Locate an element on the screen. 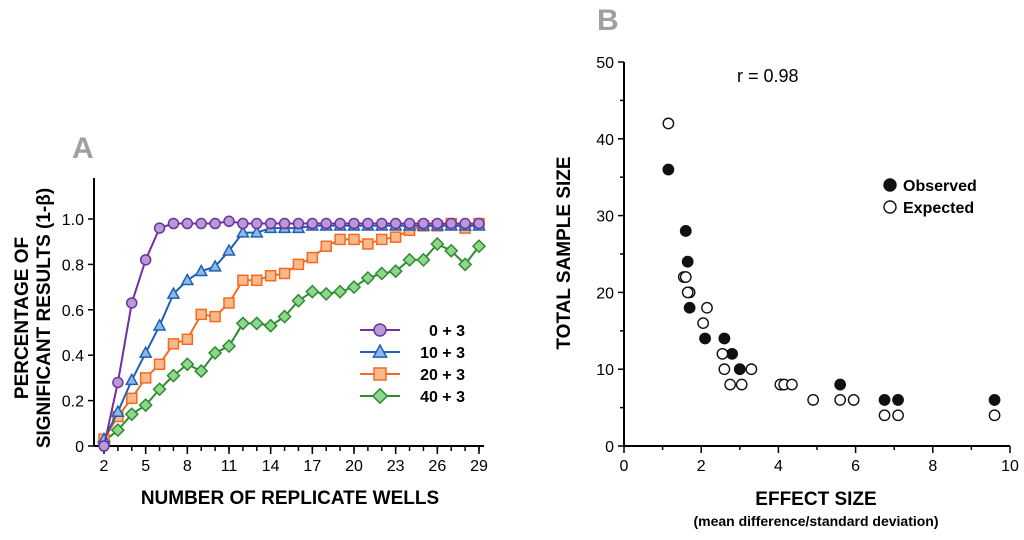  panel-b-ytick-label: 10 is located at coordinates (605, 370).